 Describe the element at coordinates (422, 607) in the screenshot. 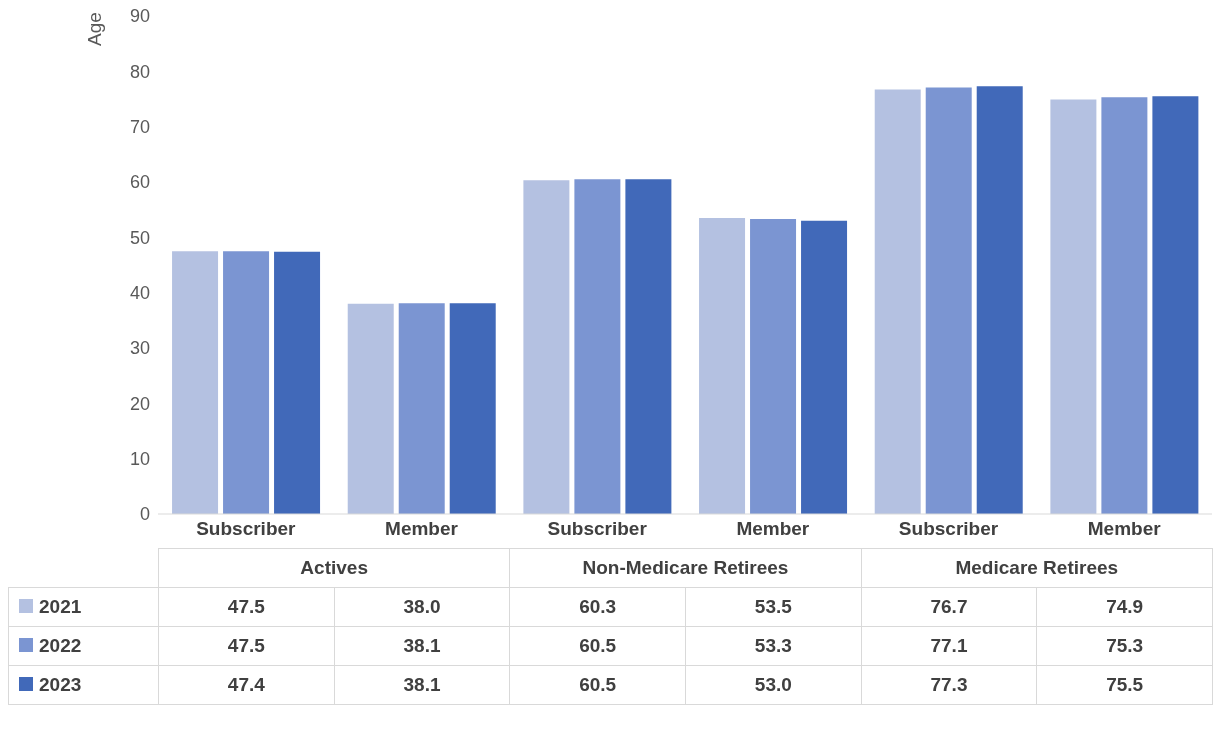

I see `data-label: 38.0` at that location.